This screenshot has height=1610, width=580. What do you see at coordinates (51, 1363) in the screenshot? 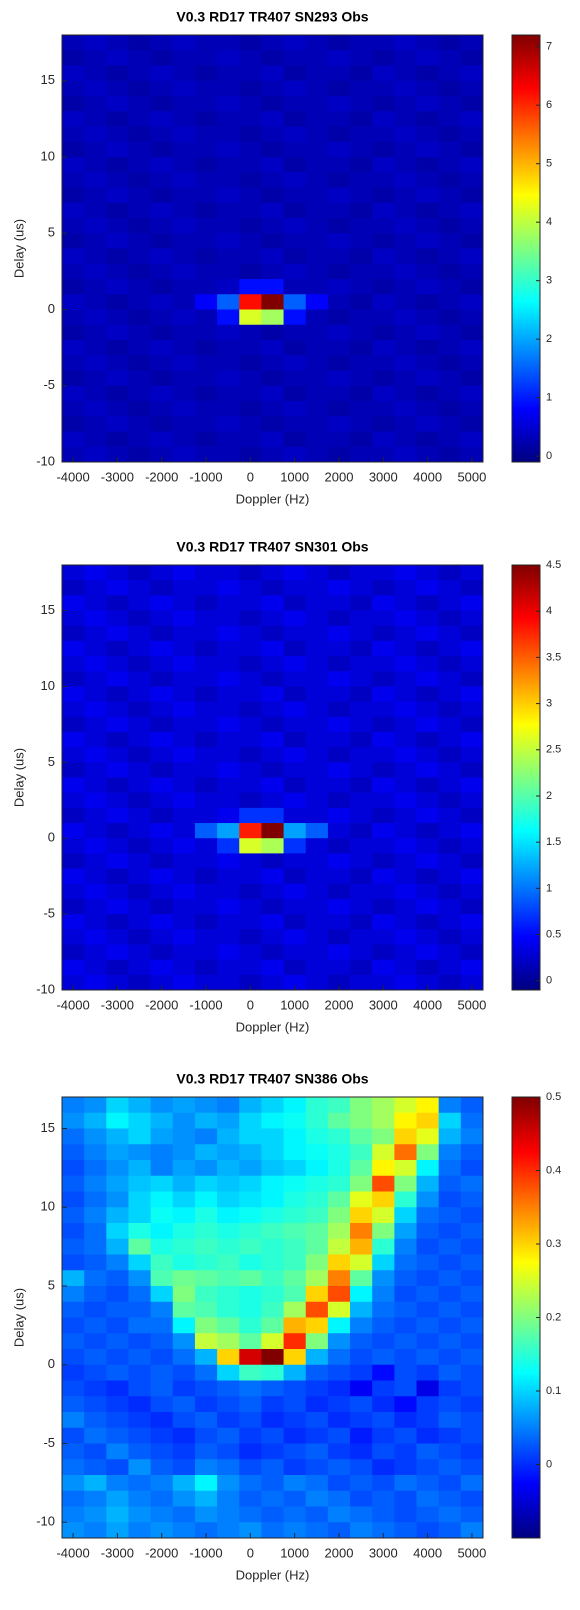
I see `y-tick-label: 0` at bounding box center [51, 1363].